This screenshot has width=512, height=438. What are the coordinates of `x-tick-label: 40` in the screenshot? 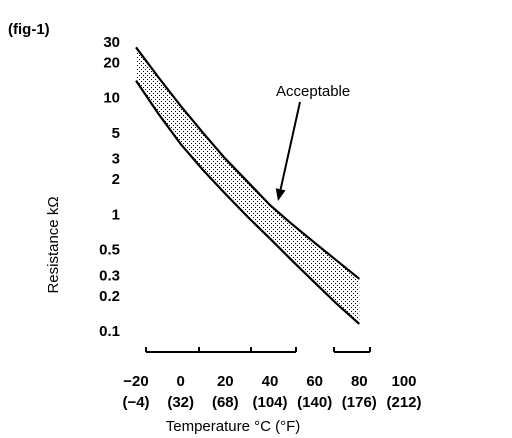 It's located at (270, 381).